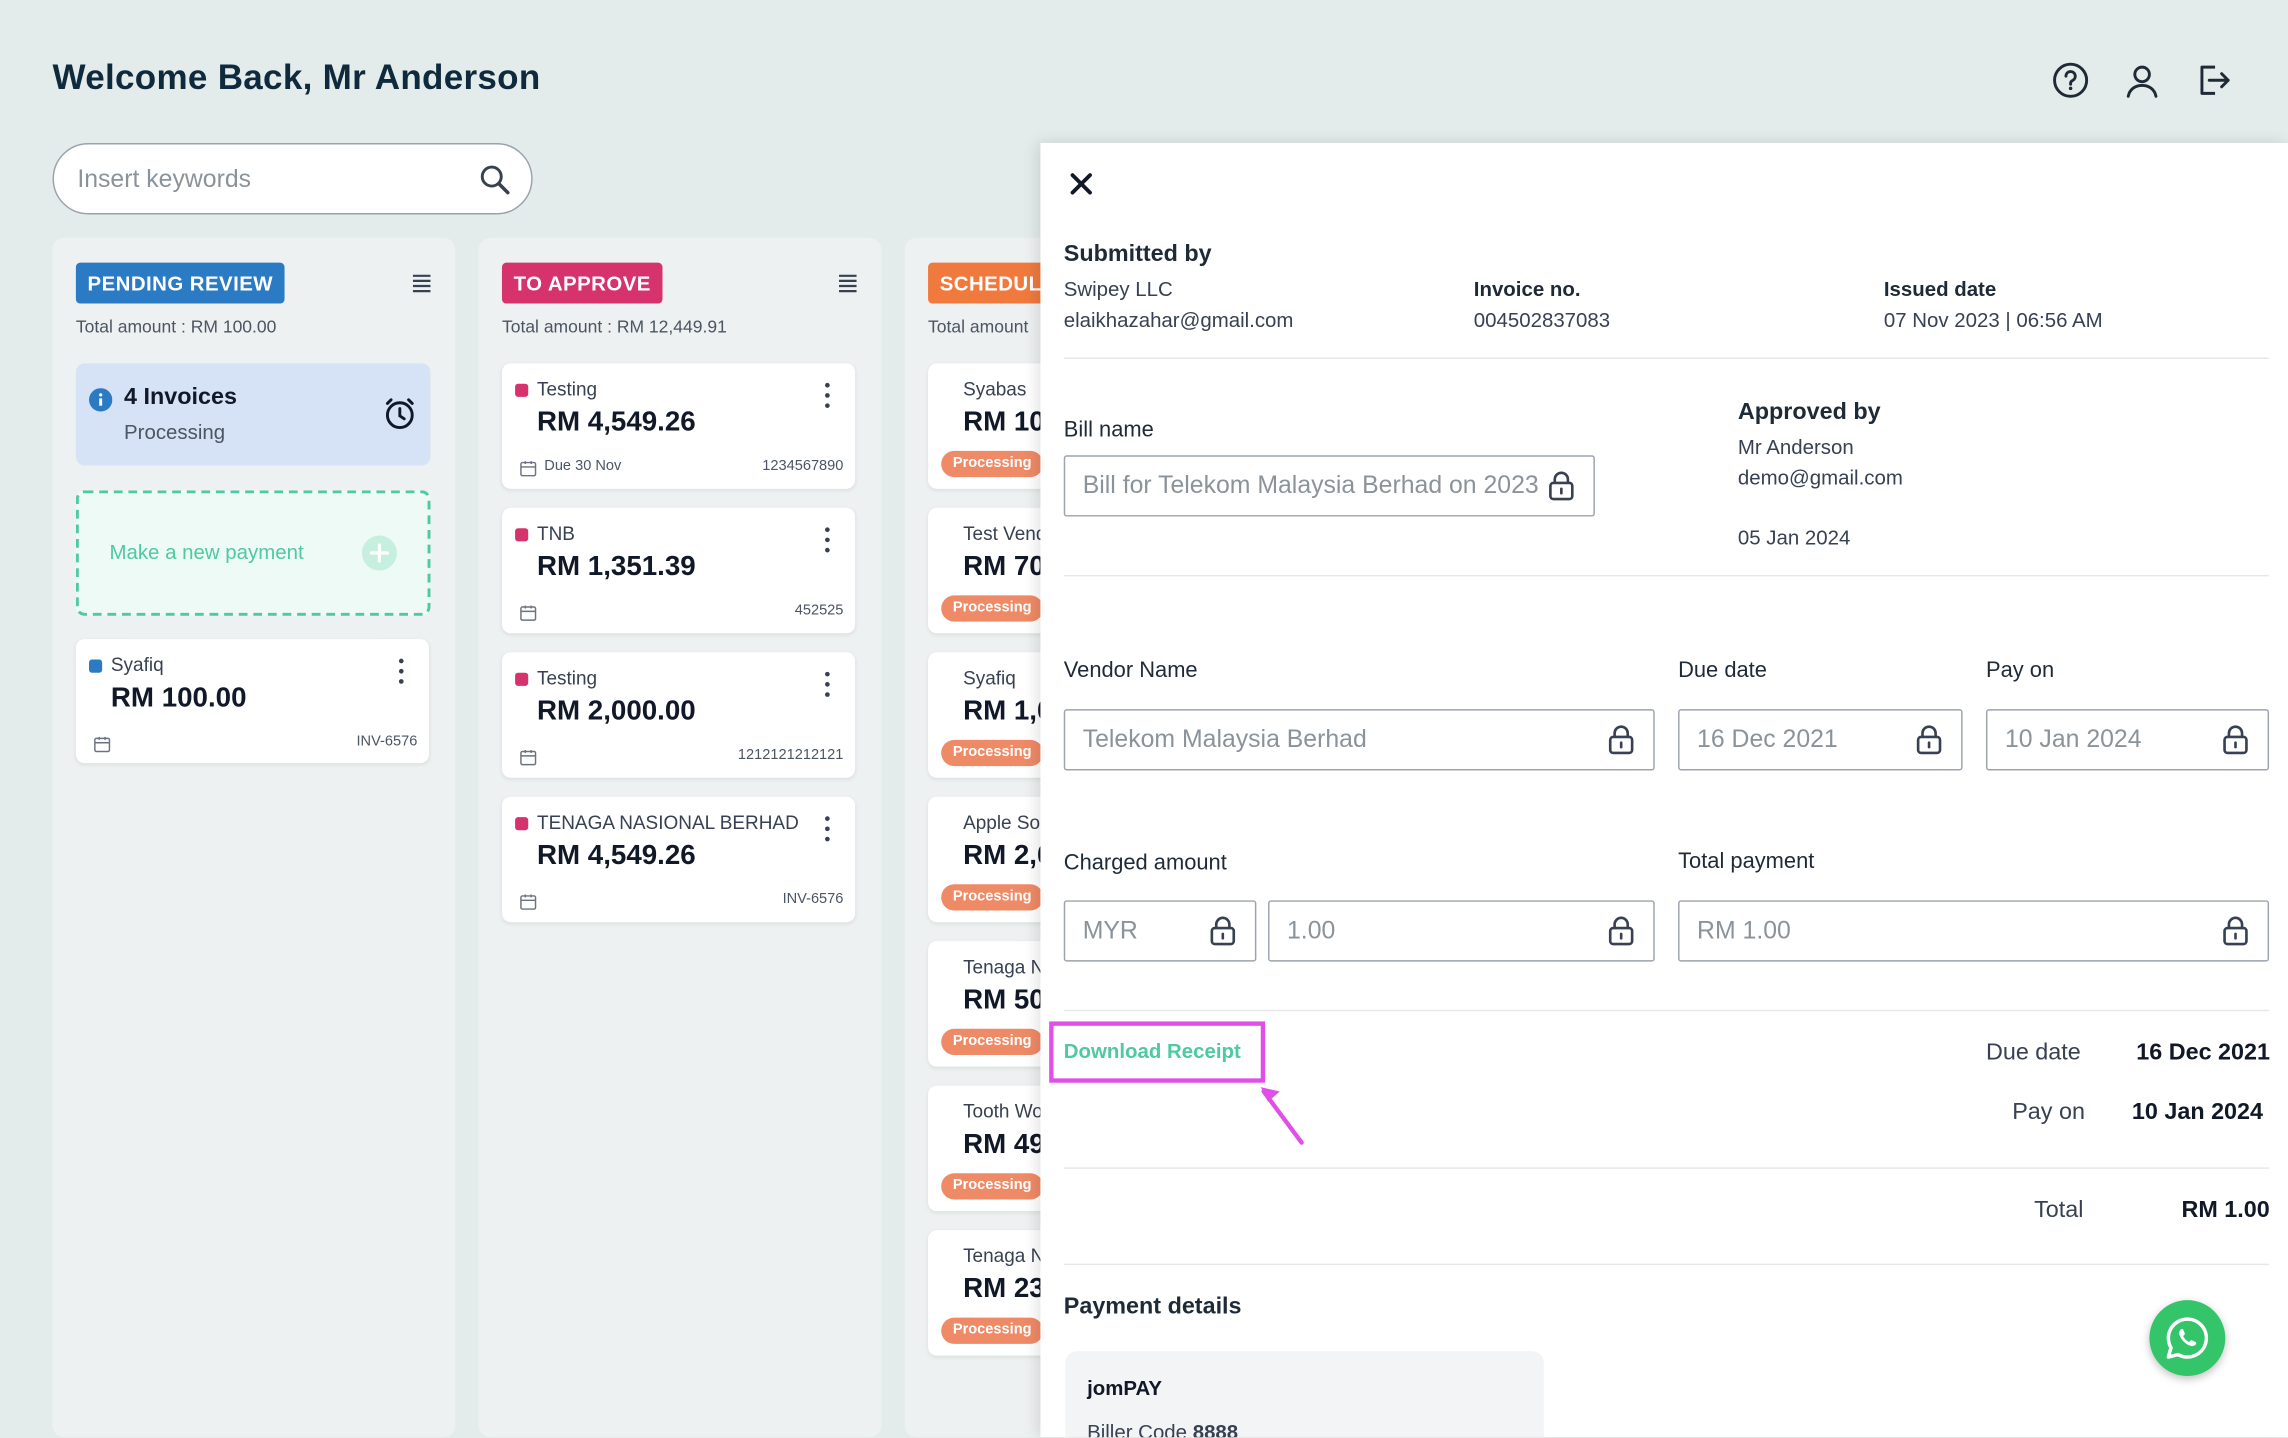 This screenshot has height=1438, width=2288. What do you see at coordinates (616, 711) in the screenshot?
I see `invoice-amount: RM 2,000.00` at bounding box center [616, 711].